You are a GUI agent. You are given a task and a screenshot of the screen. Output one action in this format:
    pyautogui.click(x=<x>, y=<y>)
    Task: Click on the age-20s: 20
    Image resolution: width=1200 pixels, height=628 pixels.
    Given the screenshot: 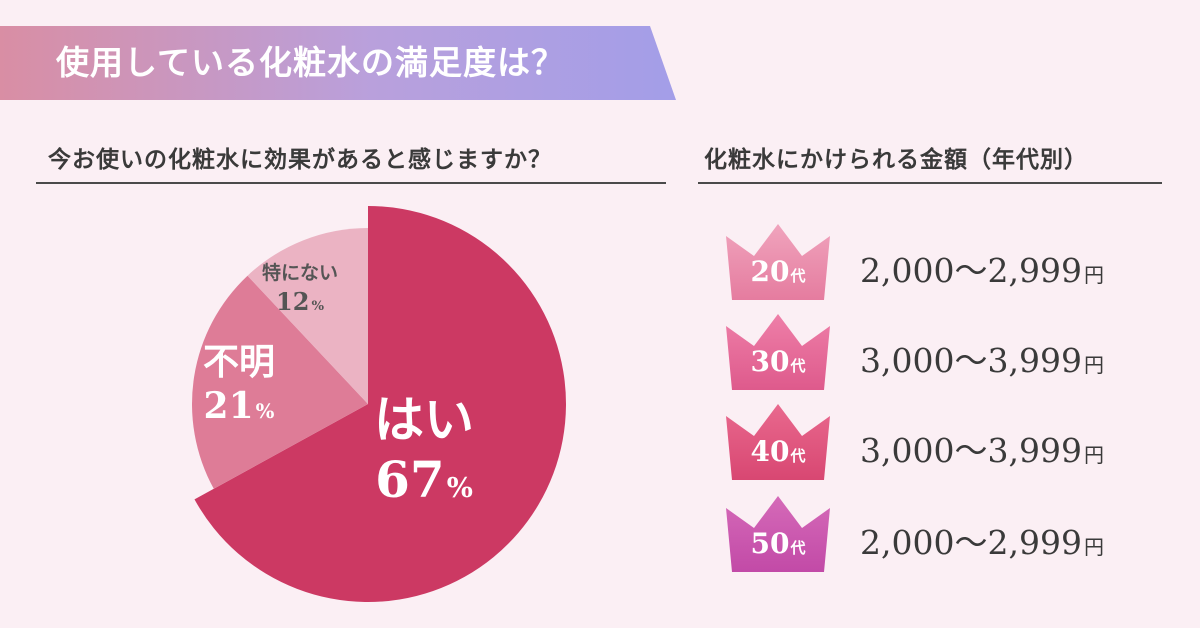 What is the action you would take?
    pyautogui.click(x=770, y=271)
    